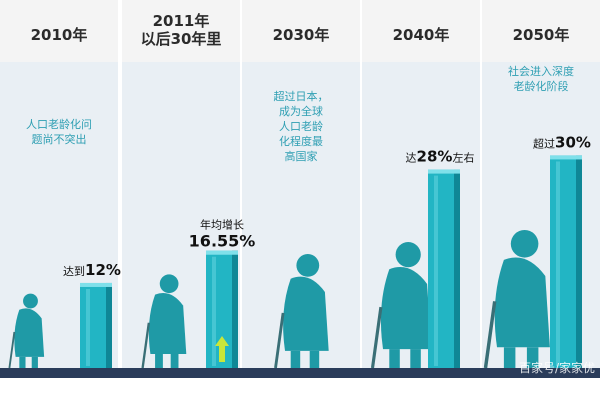 Image resolution: width=600 pixels, height=400 pixels. What do you see at coordinates (435, 157) in the screenshot?
I see `data-label-value: 28%` at bounding box center [435, 157].